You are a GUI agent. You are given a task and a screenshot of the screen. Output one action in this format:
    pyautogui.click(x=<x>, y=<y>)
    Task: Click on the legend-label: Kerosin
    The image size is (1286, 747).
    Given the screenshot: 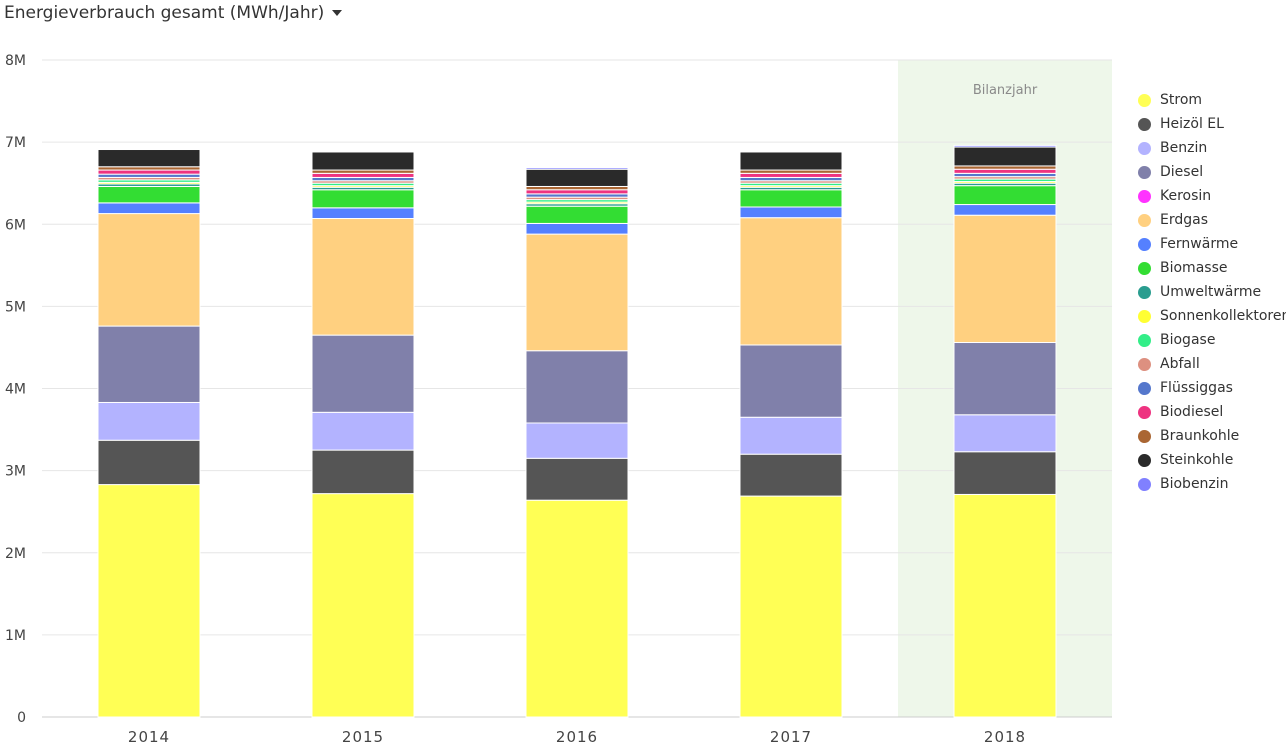 What is the action you would take?
    pyautogui.click(x=1186, y=196)
    